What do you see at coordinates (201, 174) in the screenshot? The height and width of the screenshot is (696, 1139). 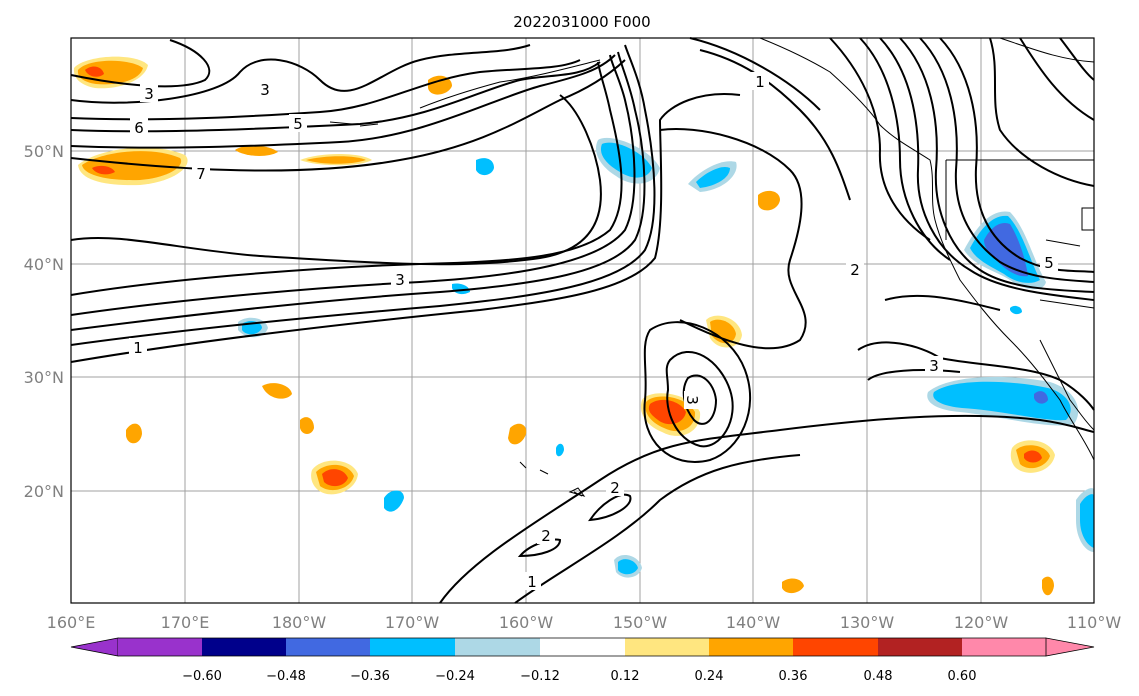 I see `contour-label: 7` at bounding box center [201, 174].